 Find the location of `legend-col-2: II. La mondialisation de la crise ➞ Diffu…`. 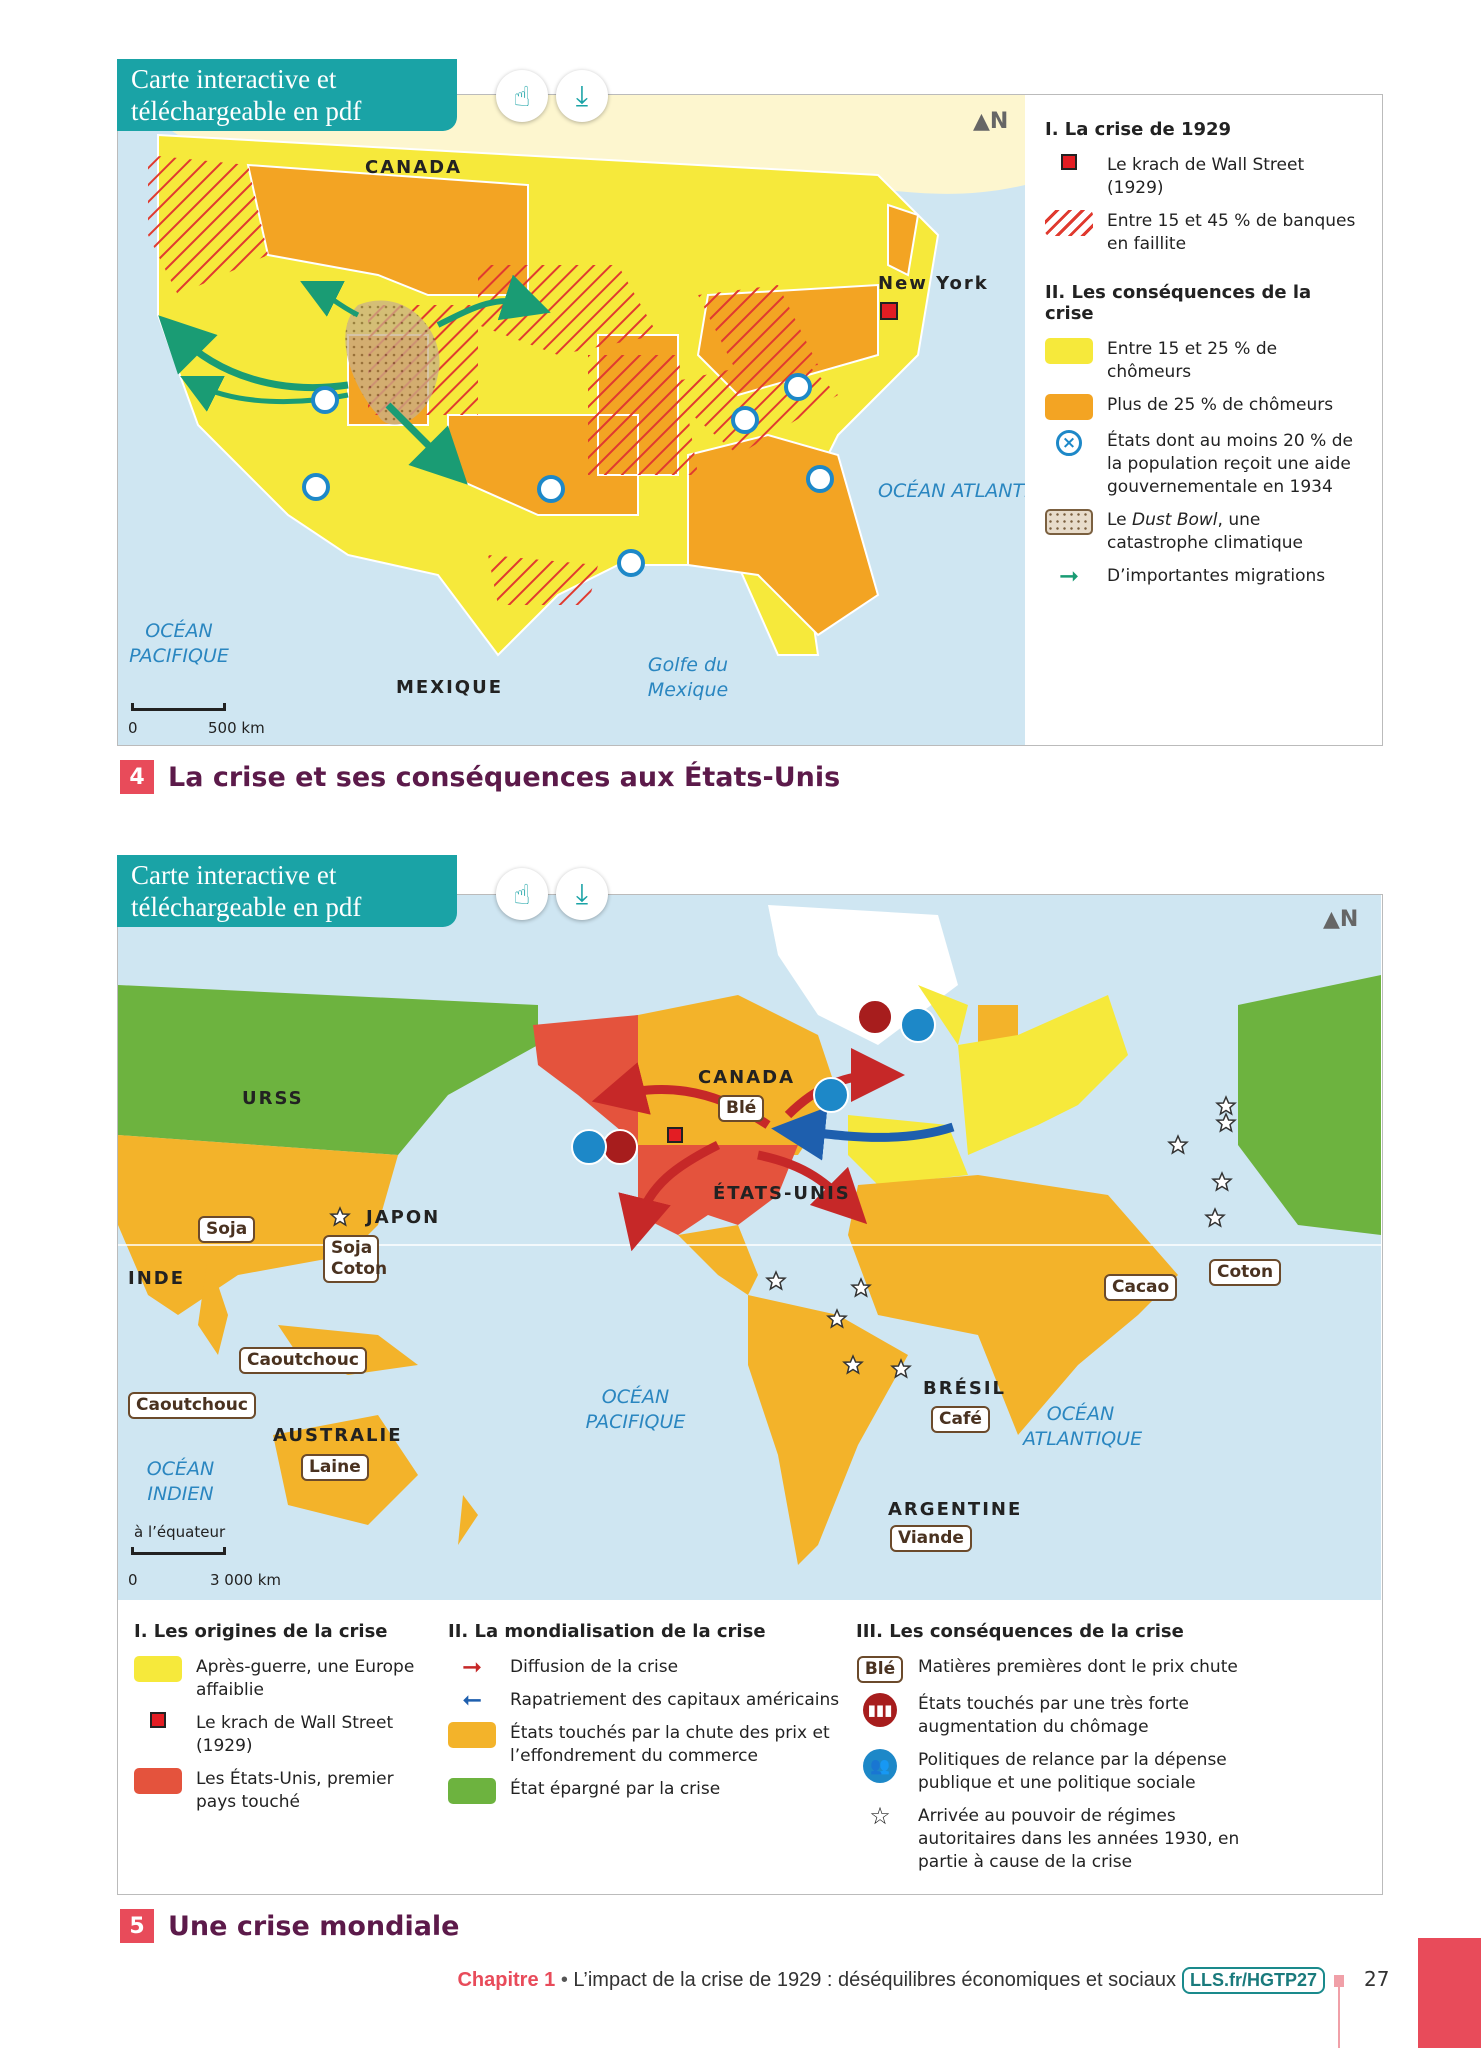

legend-col-2: II. La mondialisation de la crise ➞ Diffu… is located at coordinates (648, 1717).